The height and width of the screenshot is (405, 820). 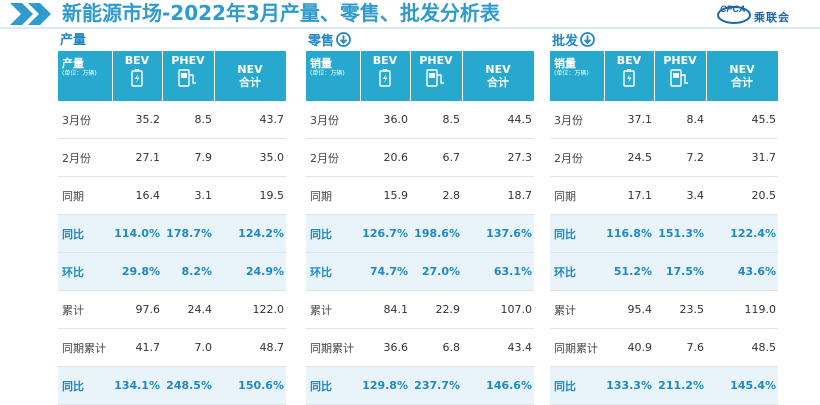 I want to click on table-row: 同比 126.7% 198.6% 137.6%, so click(x=420, y=233).